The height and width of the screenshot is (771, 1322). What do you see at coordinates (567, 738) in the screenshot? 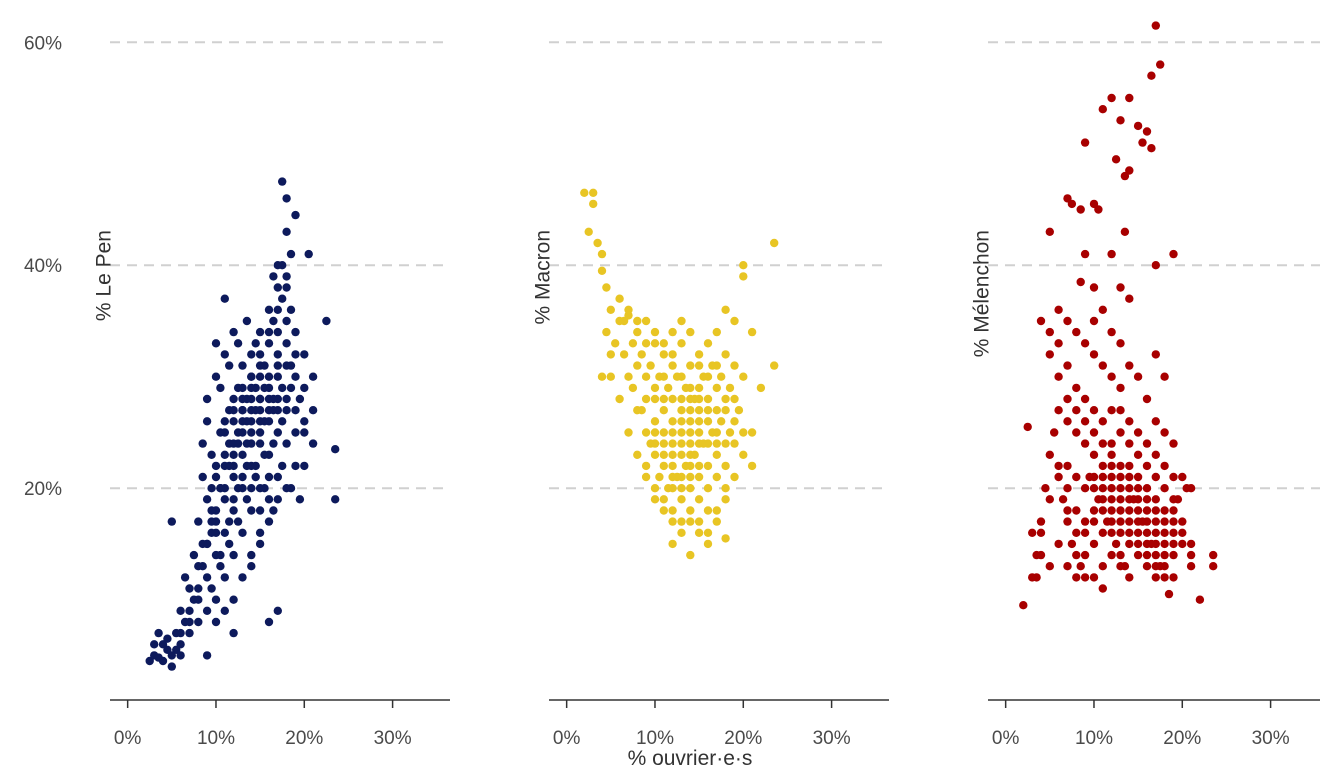
I see `x-tick-label: 0%` at bounding box center [567, 738].